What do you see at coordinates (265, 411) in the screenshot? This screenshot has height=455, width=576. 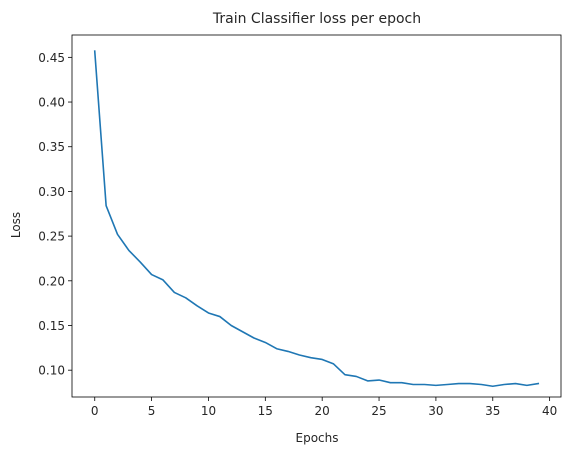 I see `x-tick-label: 15` at bounding box center [265, 411].